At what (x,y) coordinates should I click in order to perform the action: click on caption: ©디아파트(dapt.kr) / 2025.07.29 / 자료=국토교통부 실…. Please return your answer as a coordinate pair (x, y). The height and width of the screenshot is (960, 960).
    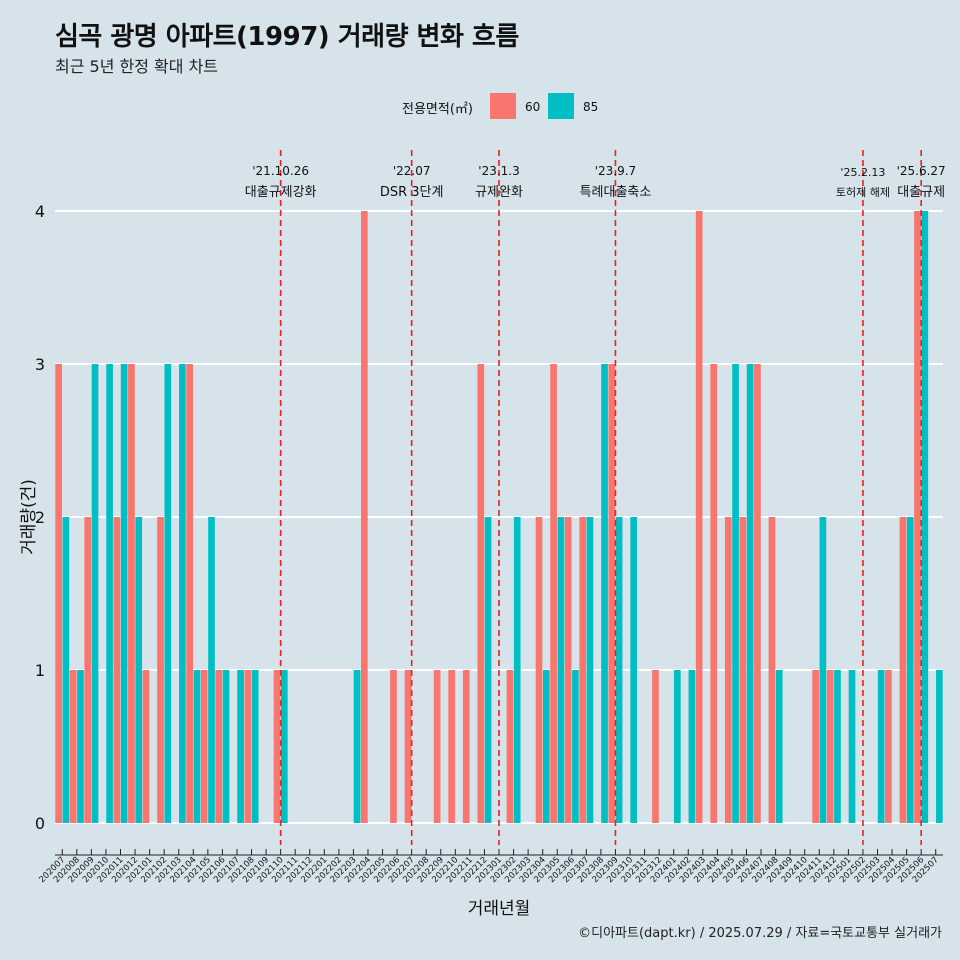
    Looking at the image, I should click on (760, 933).